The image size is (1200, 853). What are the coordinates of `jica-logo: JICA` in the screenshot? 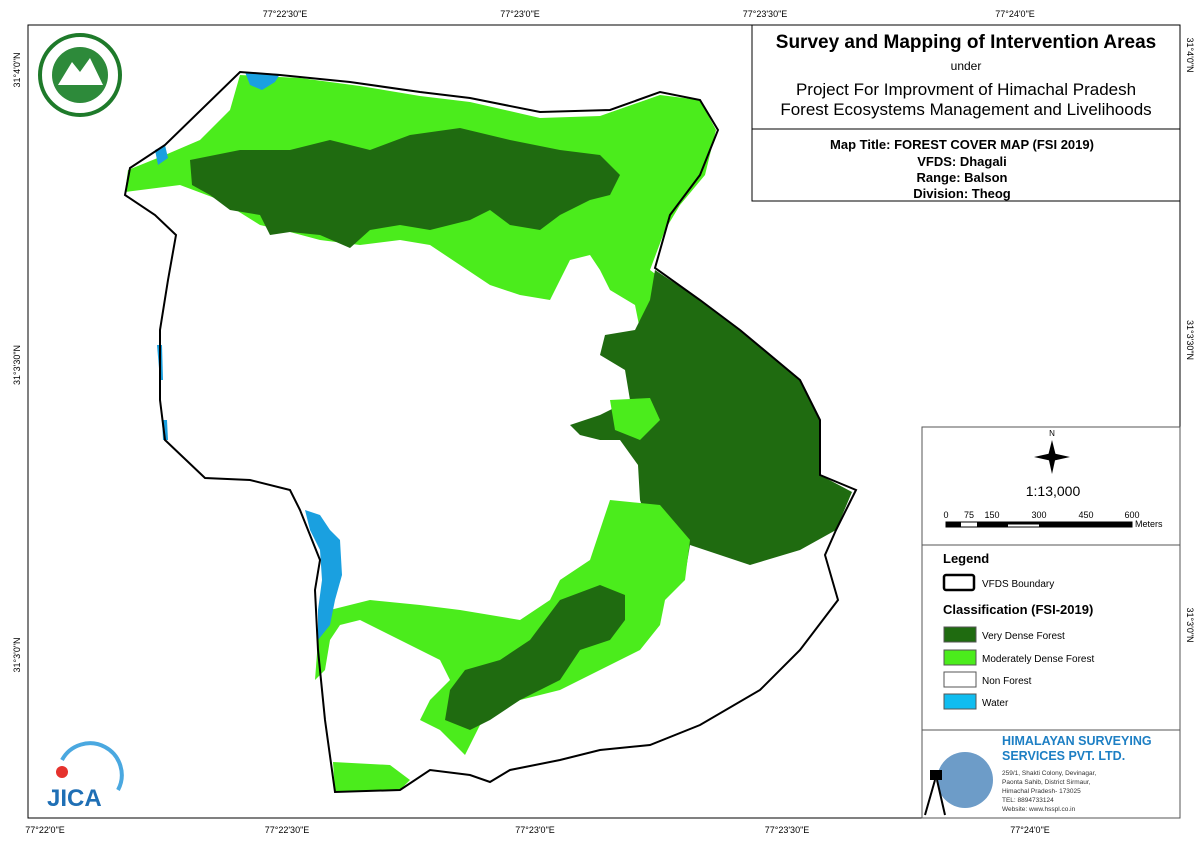 It's located at (74, 798).